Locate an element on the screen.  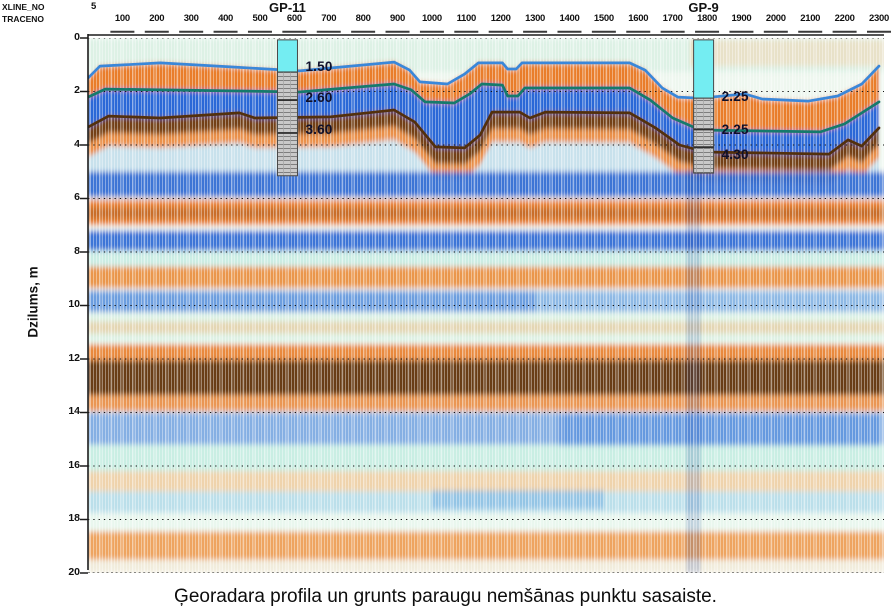
trace-tick-label: 2300 is located at coordinates (879, 18).